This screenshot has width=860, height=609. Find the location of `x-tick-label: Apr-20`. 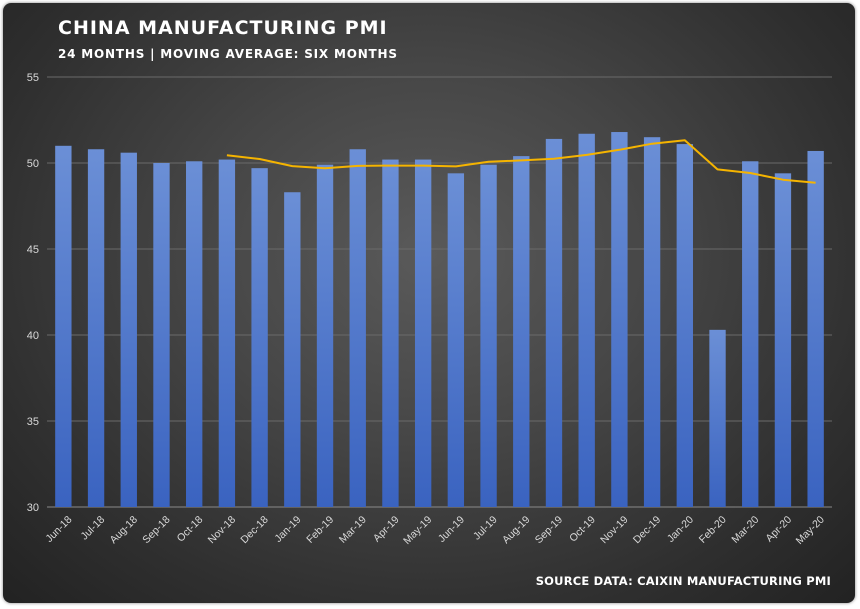

x-tick-label: Apr-20 is located at coordinates (778, 529).